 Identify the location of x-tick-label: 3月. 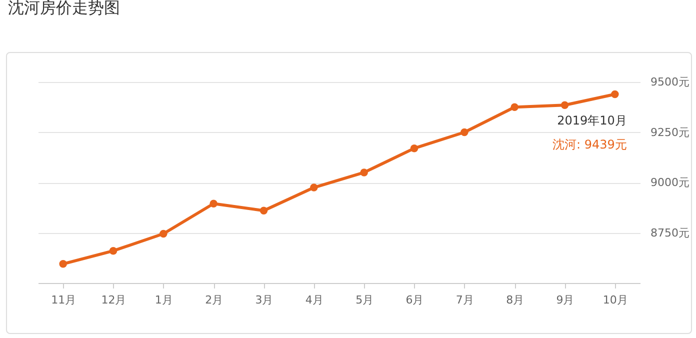
(264, 300).